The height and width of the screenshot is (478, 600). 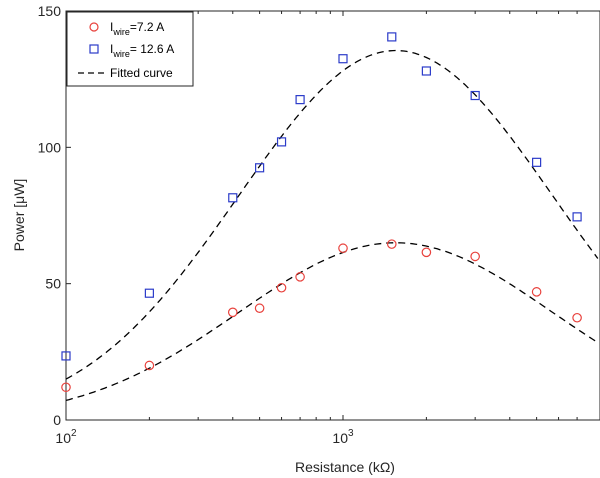 What do you see at coordinates (66, 437) in the screenshot?
I see `x-tick-label: 10²` at bounding box center [66, 437].